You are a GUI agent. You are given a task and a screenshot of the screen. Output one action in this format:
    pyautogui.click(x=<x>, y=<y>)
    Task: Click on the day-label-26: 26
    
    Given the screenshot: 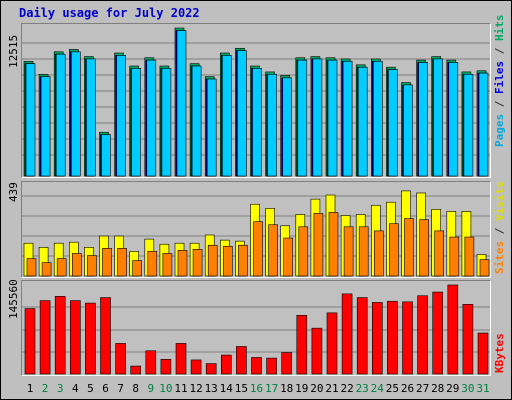 What is the action you would take?
    pyautogui.click(x=407, y=388)
    